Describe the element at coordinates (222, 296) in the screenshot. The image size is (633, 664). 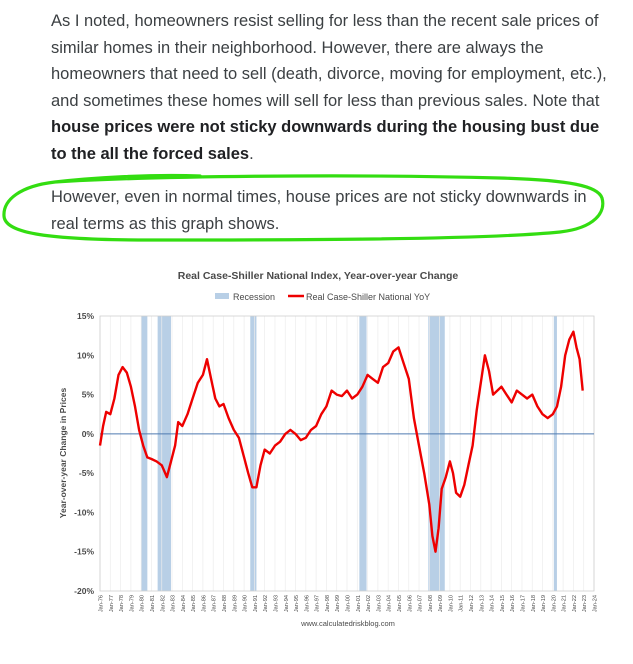
I see `legend-recession-swatch` at that location.